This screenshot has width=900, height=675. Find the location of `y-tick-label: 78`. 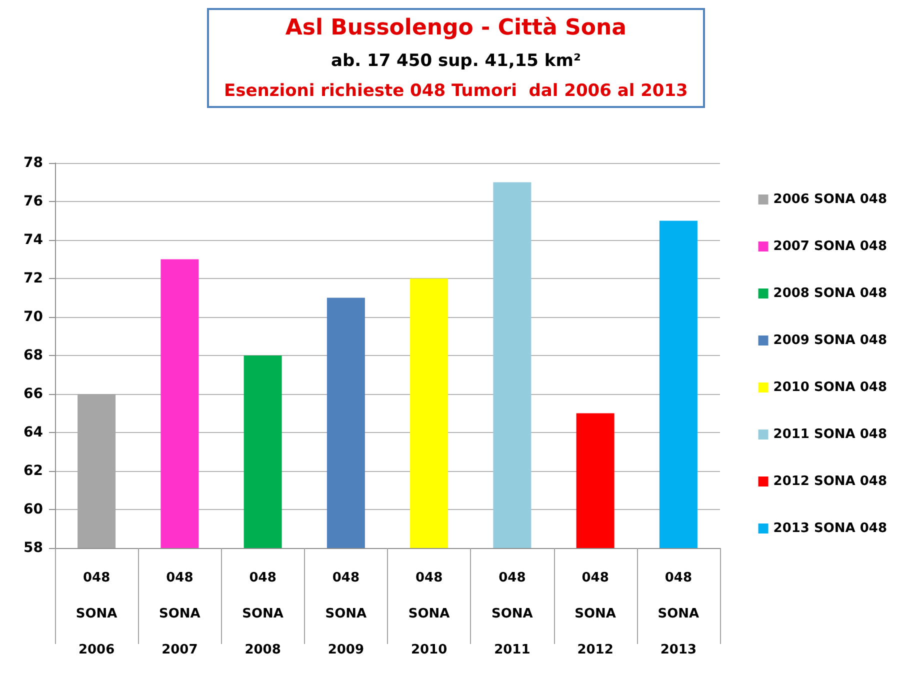

y-tick-label: 78 is located at coordinates (33, 163).